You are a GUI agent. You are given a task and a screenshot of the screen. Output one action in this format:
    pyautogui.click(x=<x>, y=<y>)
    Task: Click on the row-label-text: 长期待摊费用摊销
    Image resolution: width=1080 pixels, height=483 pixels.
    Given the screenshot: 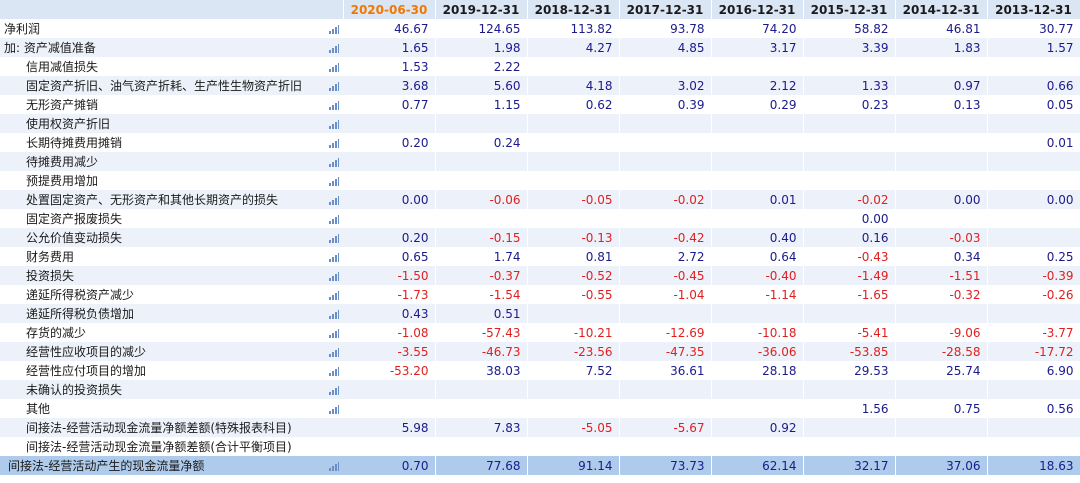 What is the action you would take?
    pyautogui.click(x=74, y=143)
    